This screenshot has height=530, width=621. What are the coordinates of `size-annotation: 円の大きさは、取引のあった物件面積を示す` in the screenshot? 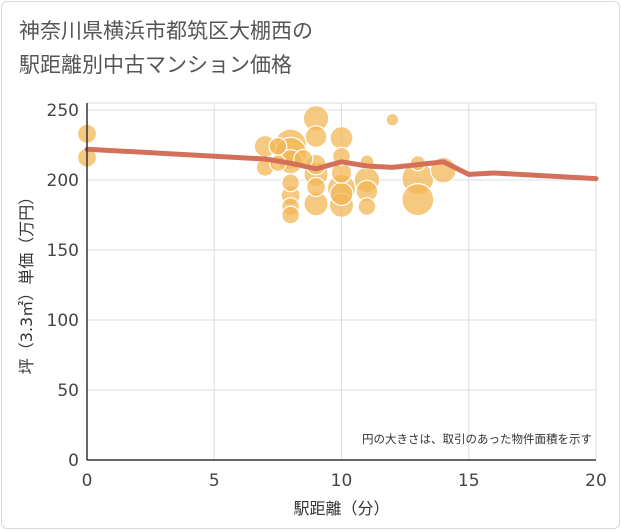 It's located at (477, 439).